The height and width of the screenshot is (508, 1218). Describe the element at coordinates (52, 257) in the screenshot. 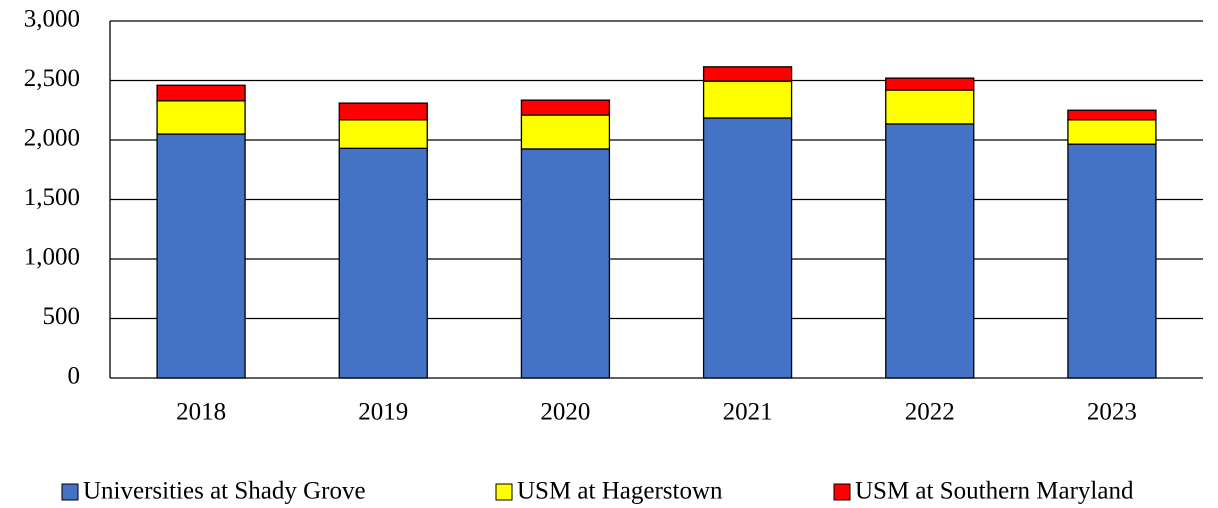

I see `y-tick-label: 1,000` at that location.